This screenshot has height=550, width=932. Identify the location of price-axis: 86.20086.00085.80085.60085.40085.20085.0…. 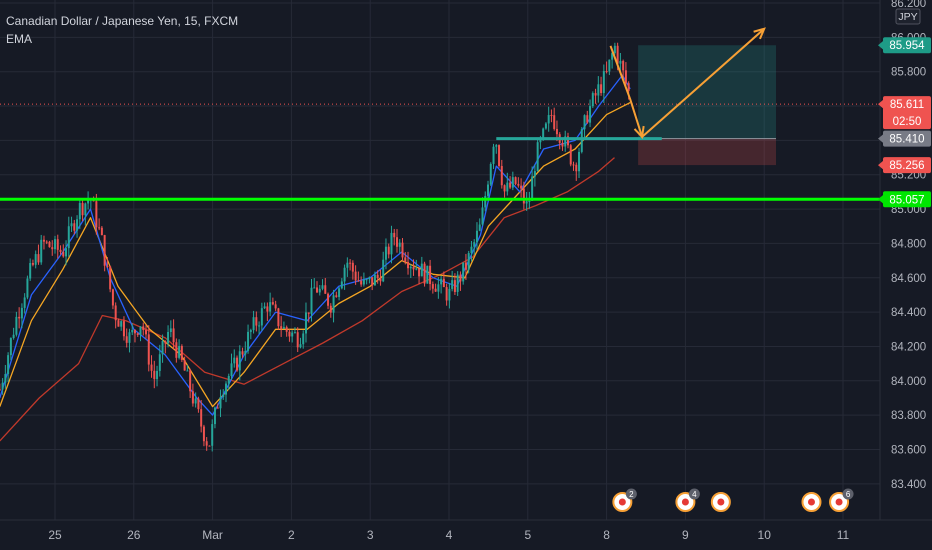
(905, 275).